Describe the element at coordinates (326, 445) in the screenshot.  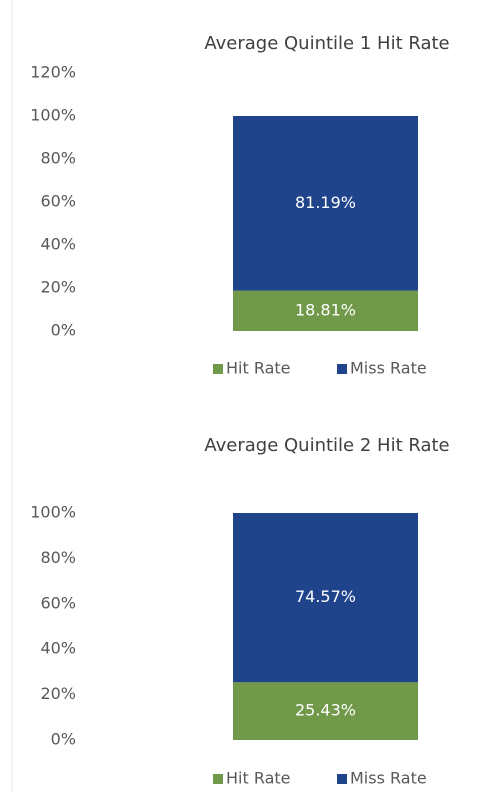
I see `chart-title: Average Quintile 2 Hit Rate` at that location.